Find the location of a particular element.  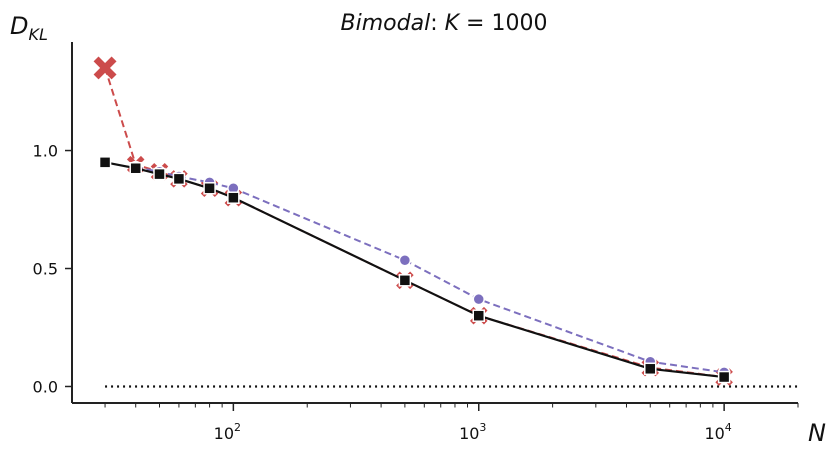

x-tick-label: 10⁴ is located at coordinates (717, 432).